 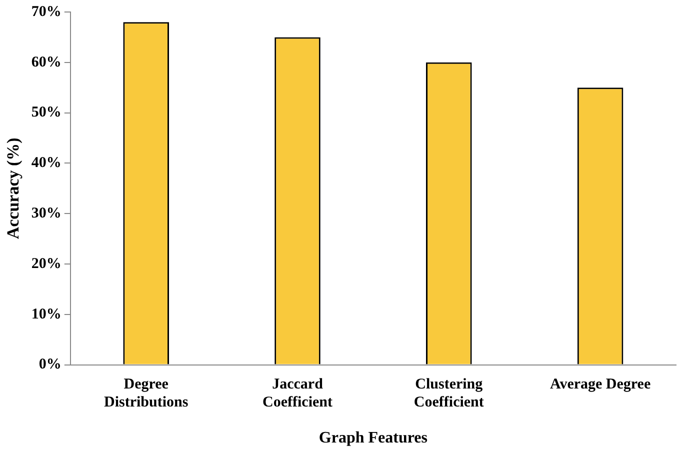 What do you see at coordinates (46, 163) in the screenshot?
I see `y-tick-label: 40%` at bounding box center [46, 163].